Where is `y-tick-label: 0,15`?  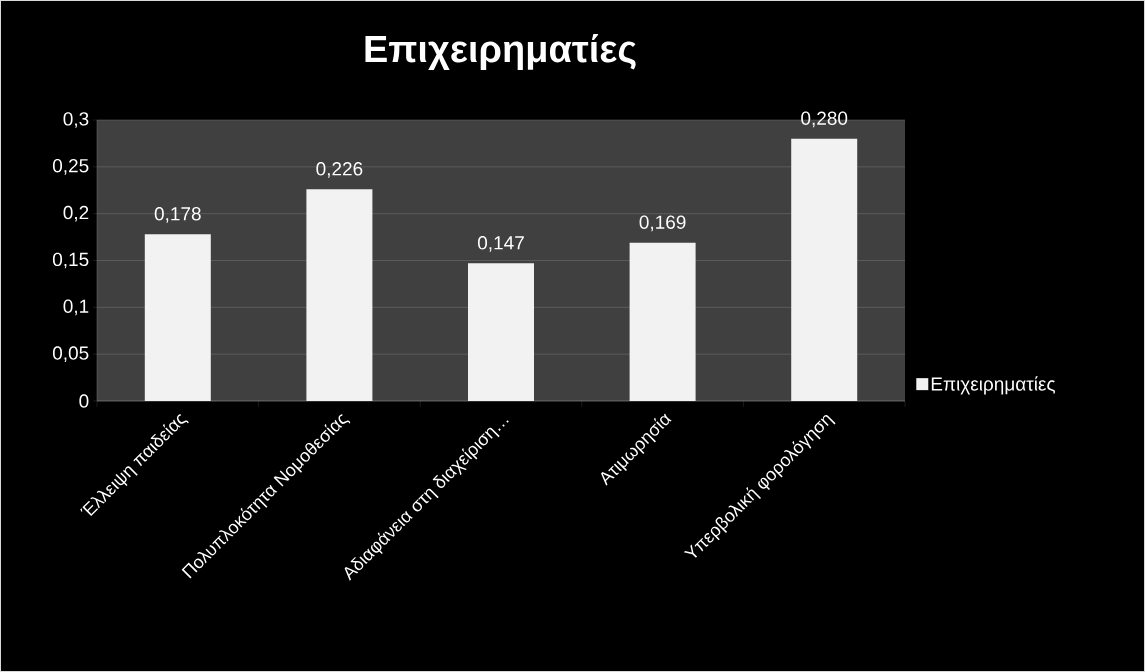
y-tick-label: 0,15 is located at coordinates (70, 260).